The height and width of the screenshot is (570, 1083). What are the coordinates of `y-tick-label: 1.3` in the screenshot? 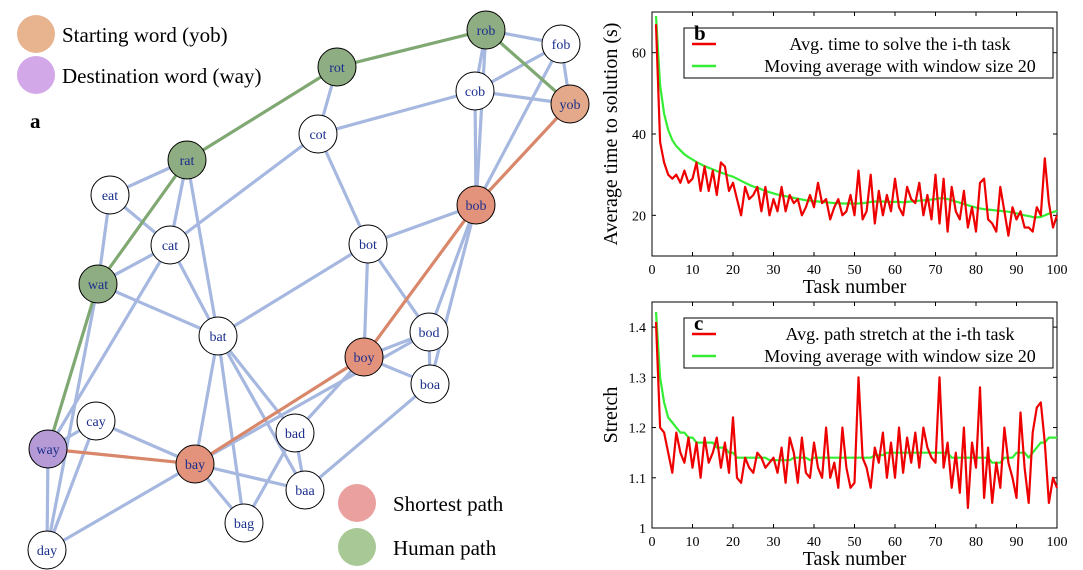 It's located at (638, 378).